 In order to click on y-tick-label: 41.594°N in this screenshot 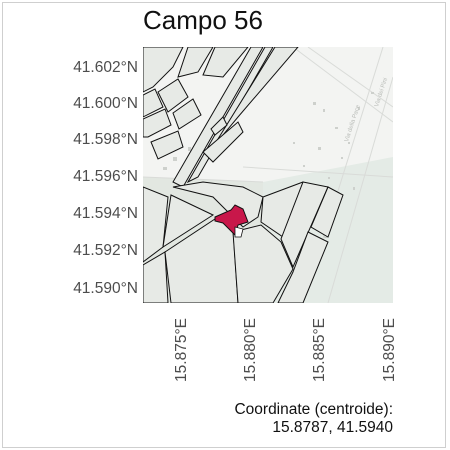, I will do `click(105, 214)`.